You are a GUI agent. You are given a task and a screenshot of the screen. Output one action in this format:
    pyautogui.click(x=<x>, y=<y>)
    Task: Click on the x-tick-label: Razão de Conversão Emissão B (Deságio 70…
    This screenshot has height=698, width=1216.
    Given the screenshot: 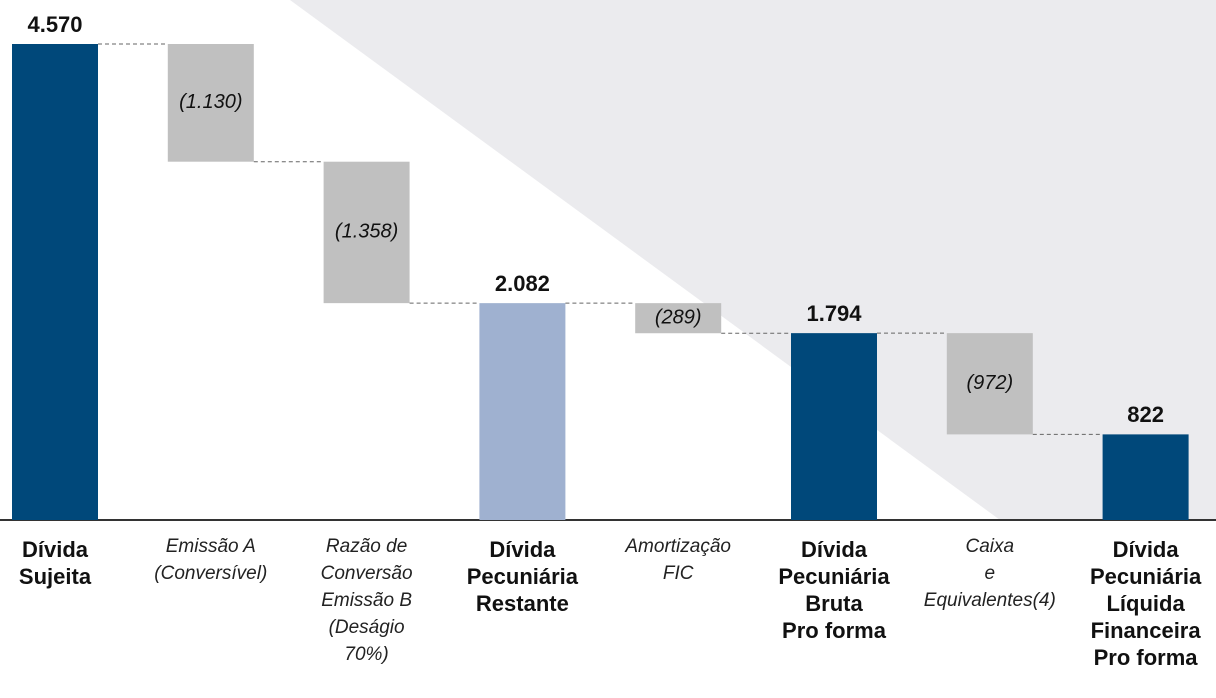 What is the action you would take?
    pyautogui.click(x=366, y=600)
    